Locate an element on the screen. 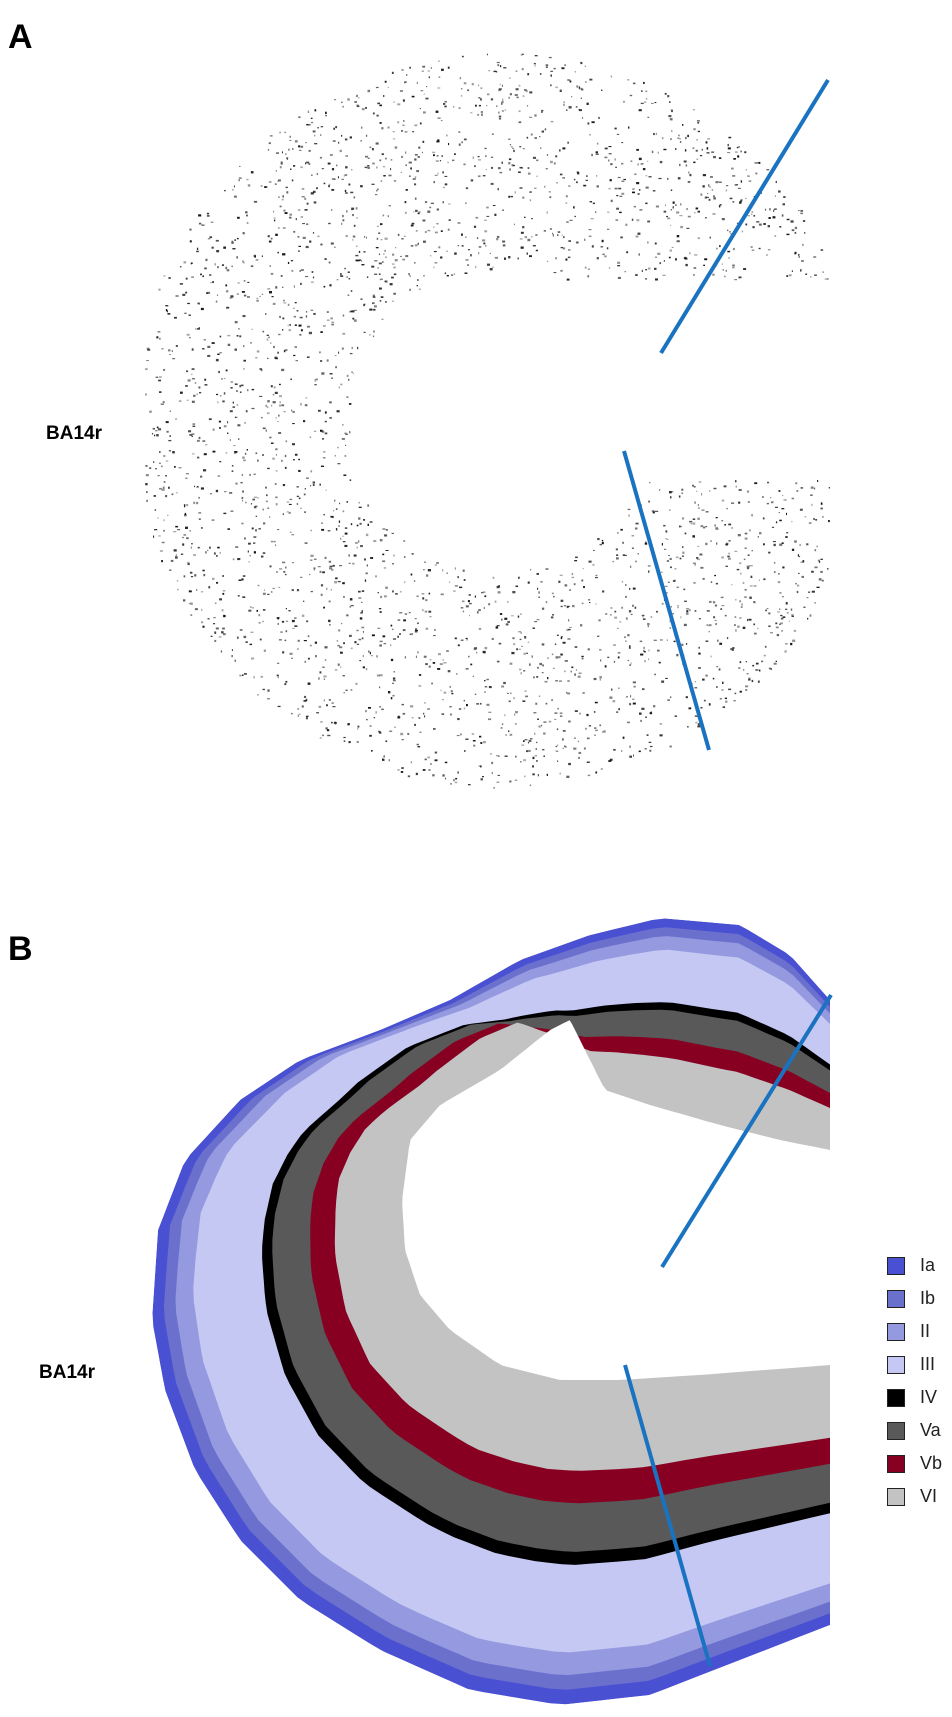  white-matter-region is located at coordinates (616, 1200).